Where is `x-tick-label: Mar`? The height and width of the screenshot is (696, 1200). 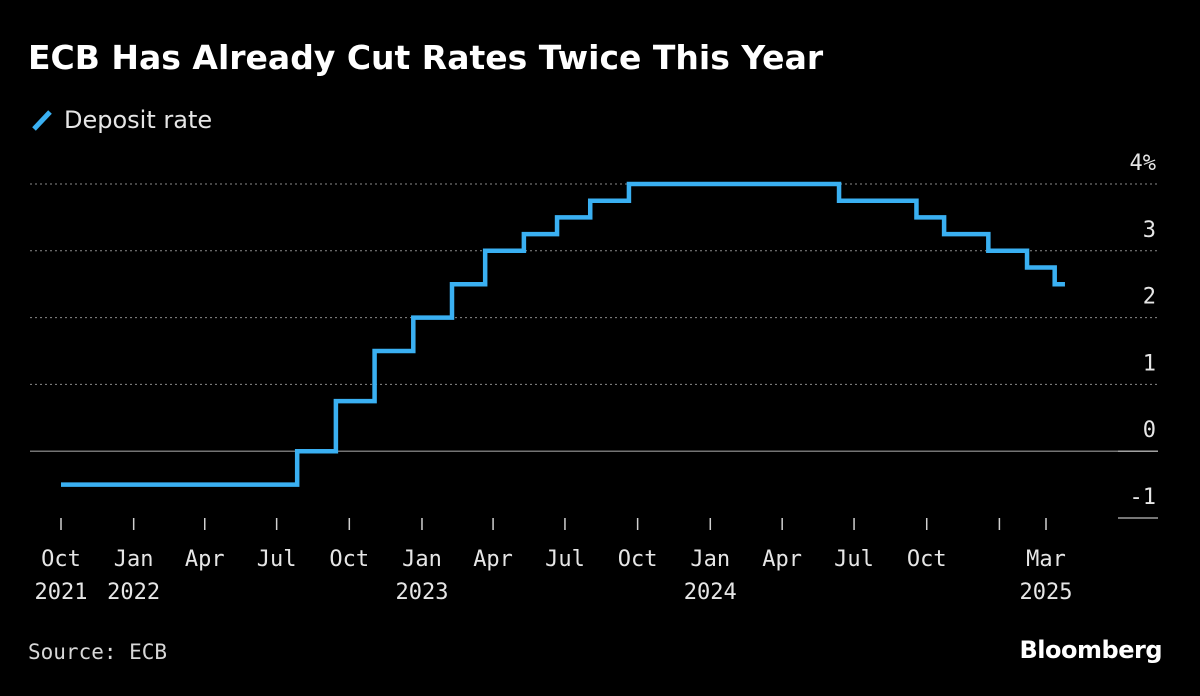 x-tick-label: Mar is located at coordinates (1046, 559).